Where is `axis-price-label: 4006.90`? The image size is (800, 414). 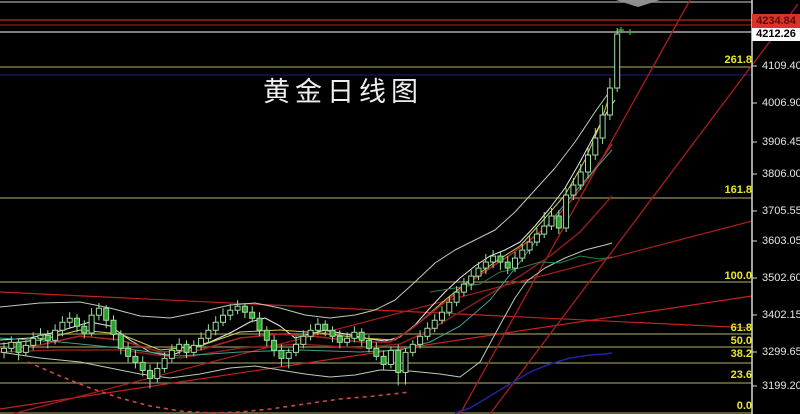 axis-price-label: 4006.90 is located at coordinates (781, 103).